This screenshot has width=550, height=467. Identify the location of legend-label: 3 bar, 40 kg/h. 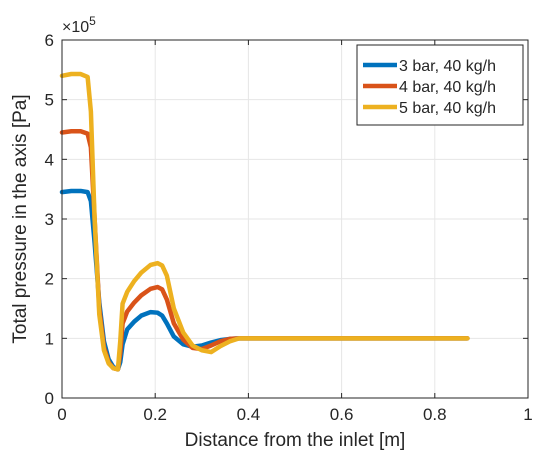
(447, 66).